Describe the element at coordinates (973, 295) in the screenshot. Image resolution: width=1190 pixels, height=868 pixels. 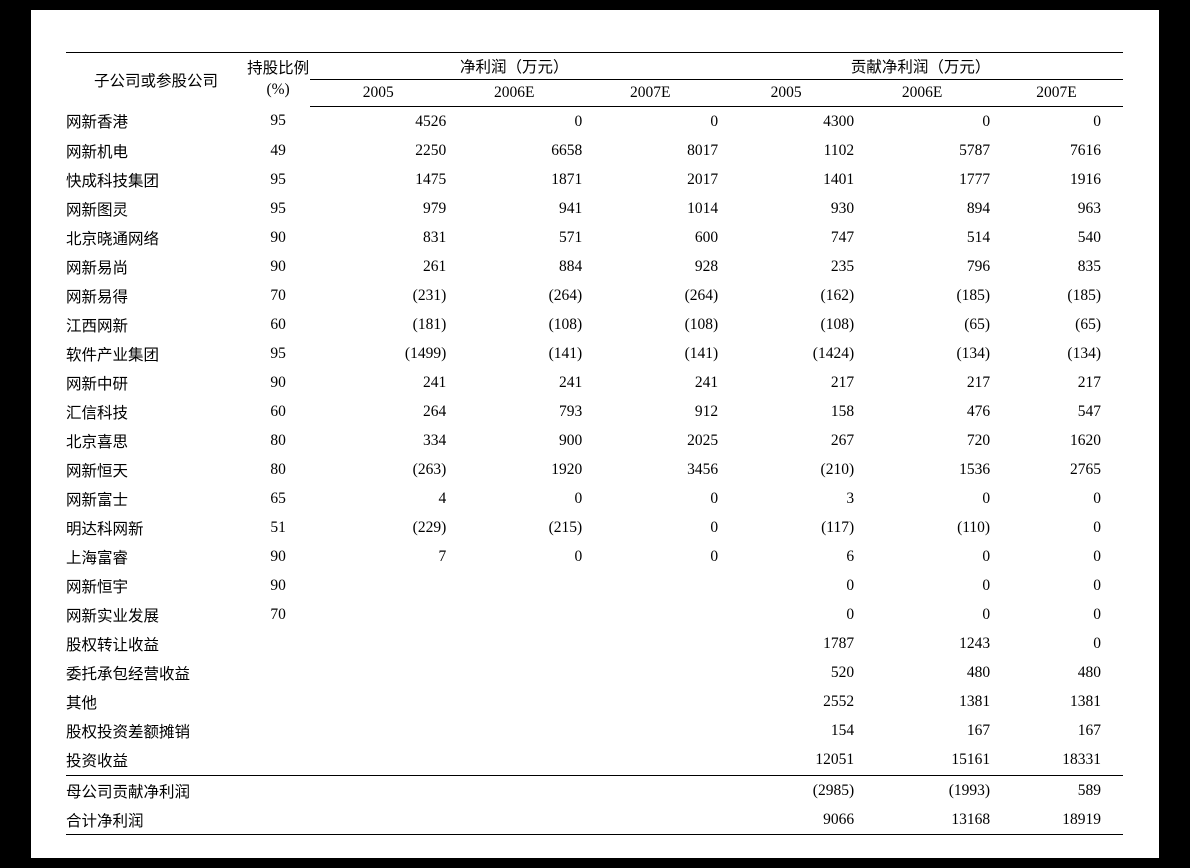
I see `cell-contributed-profit-1: (185)` at that location.